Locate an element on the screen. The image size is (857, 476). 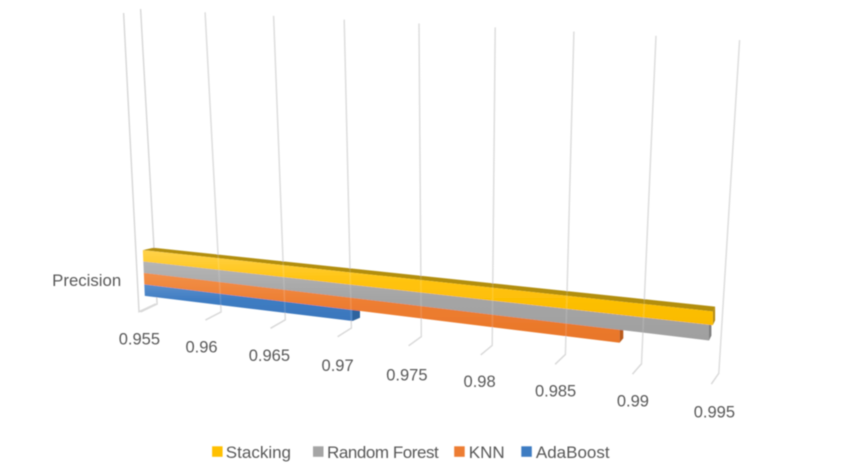
svg-text: 0.96 is located at coordinates (201, 347).